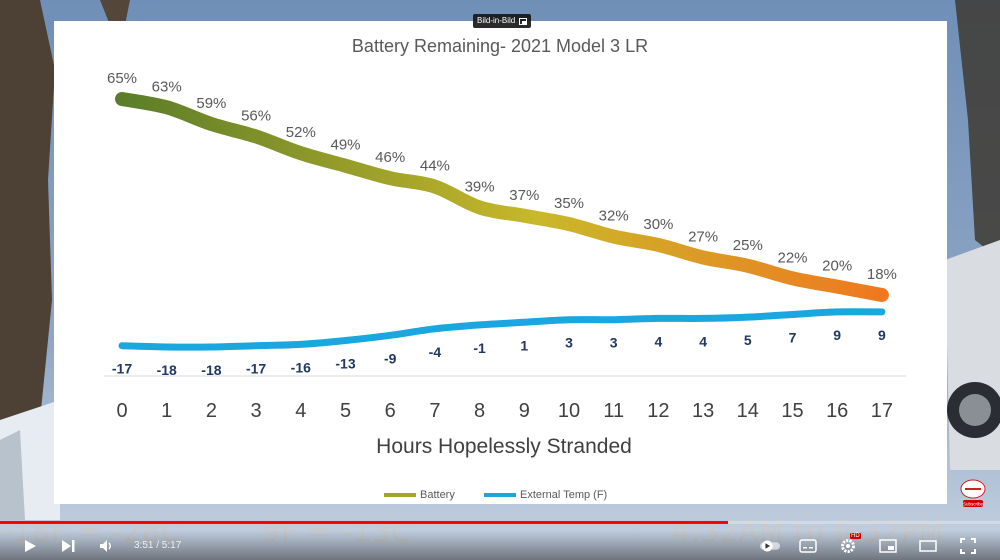  What do you see at coordinates (569, 203) in the screenshot?
I see `battery-data-label: 35%` at bounding box center [569, 203].